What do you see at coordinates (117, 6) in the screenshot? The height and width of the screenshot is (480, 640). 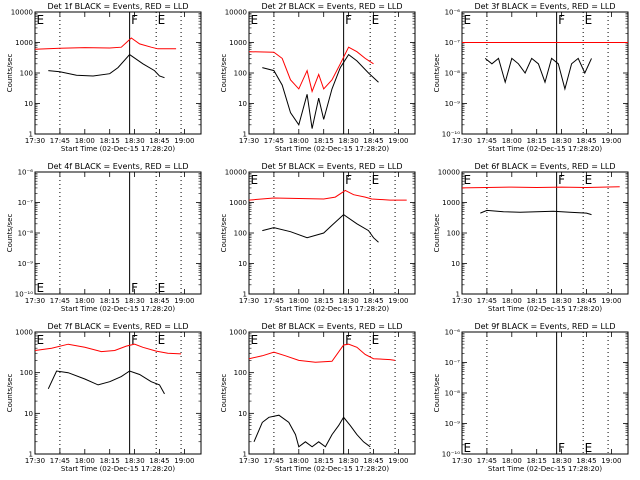 I see `panel-title: Det 1f BLACK = Events, RED = LLD` at bounding box center [117, 6].